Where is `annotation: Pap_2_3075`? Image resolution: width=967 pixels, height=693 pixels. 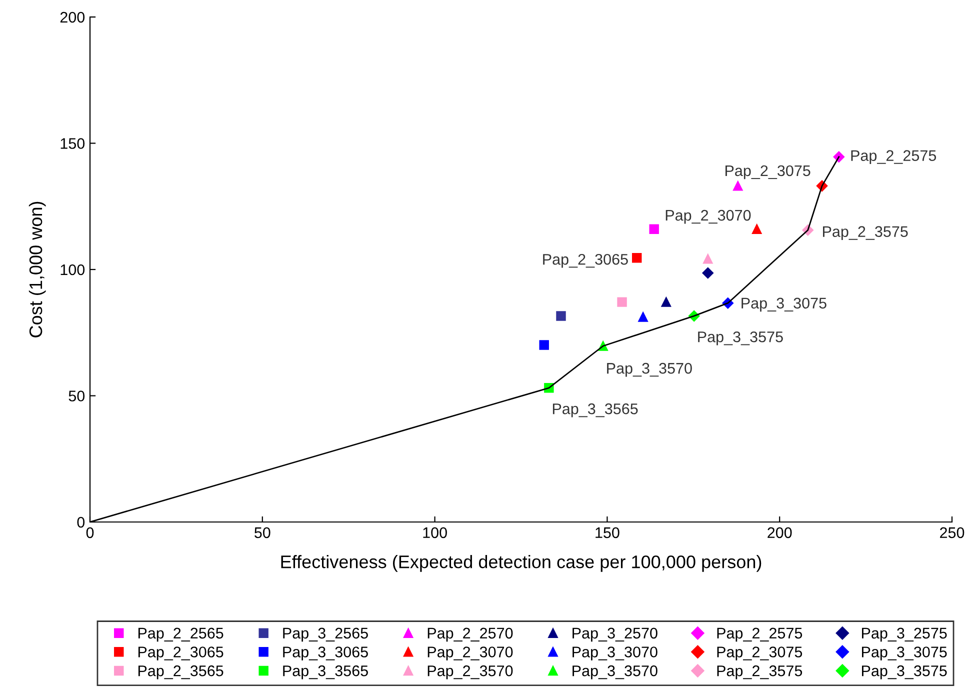
annotation: Pap_2_3075 is located at coordinates (768, 172).